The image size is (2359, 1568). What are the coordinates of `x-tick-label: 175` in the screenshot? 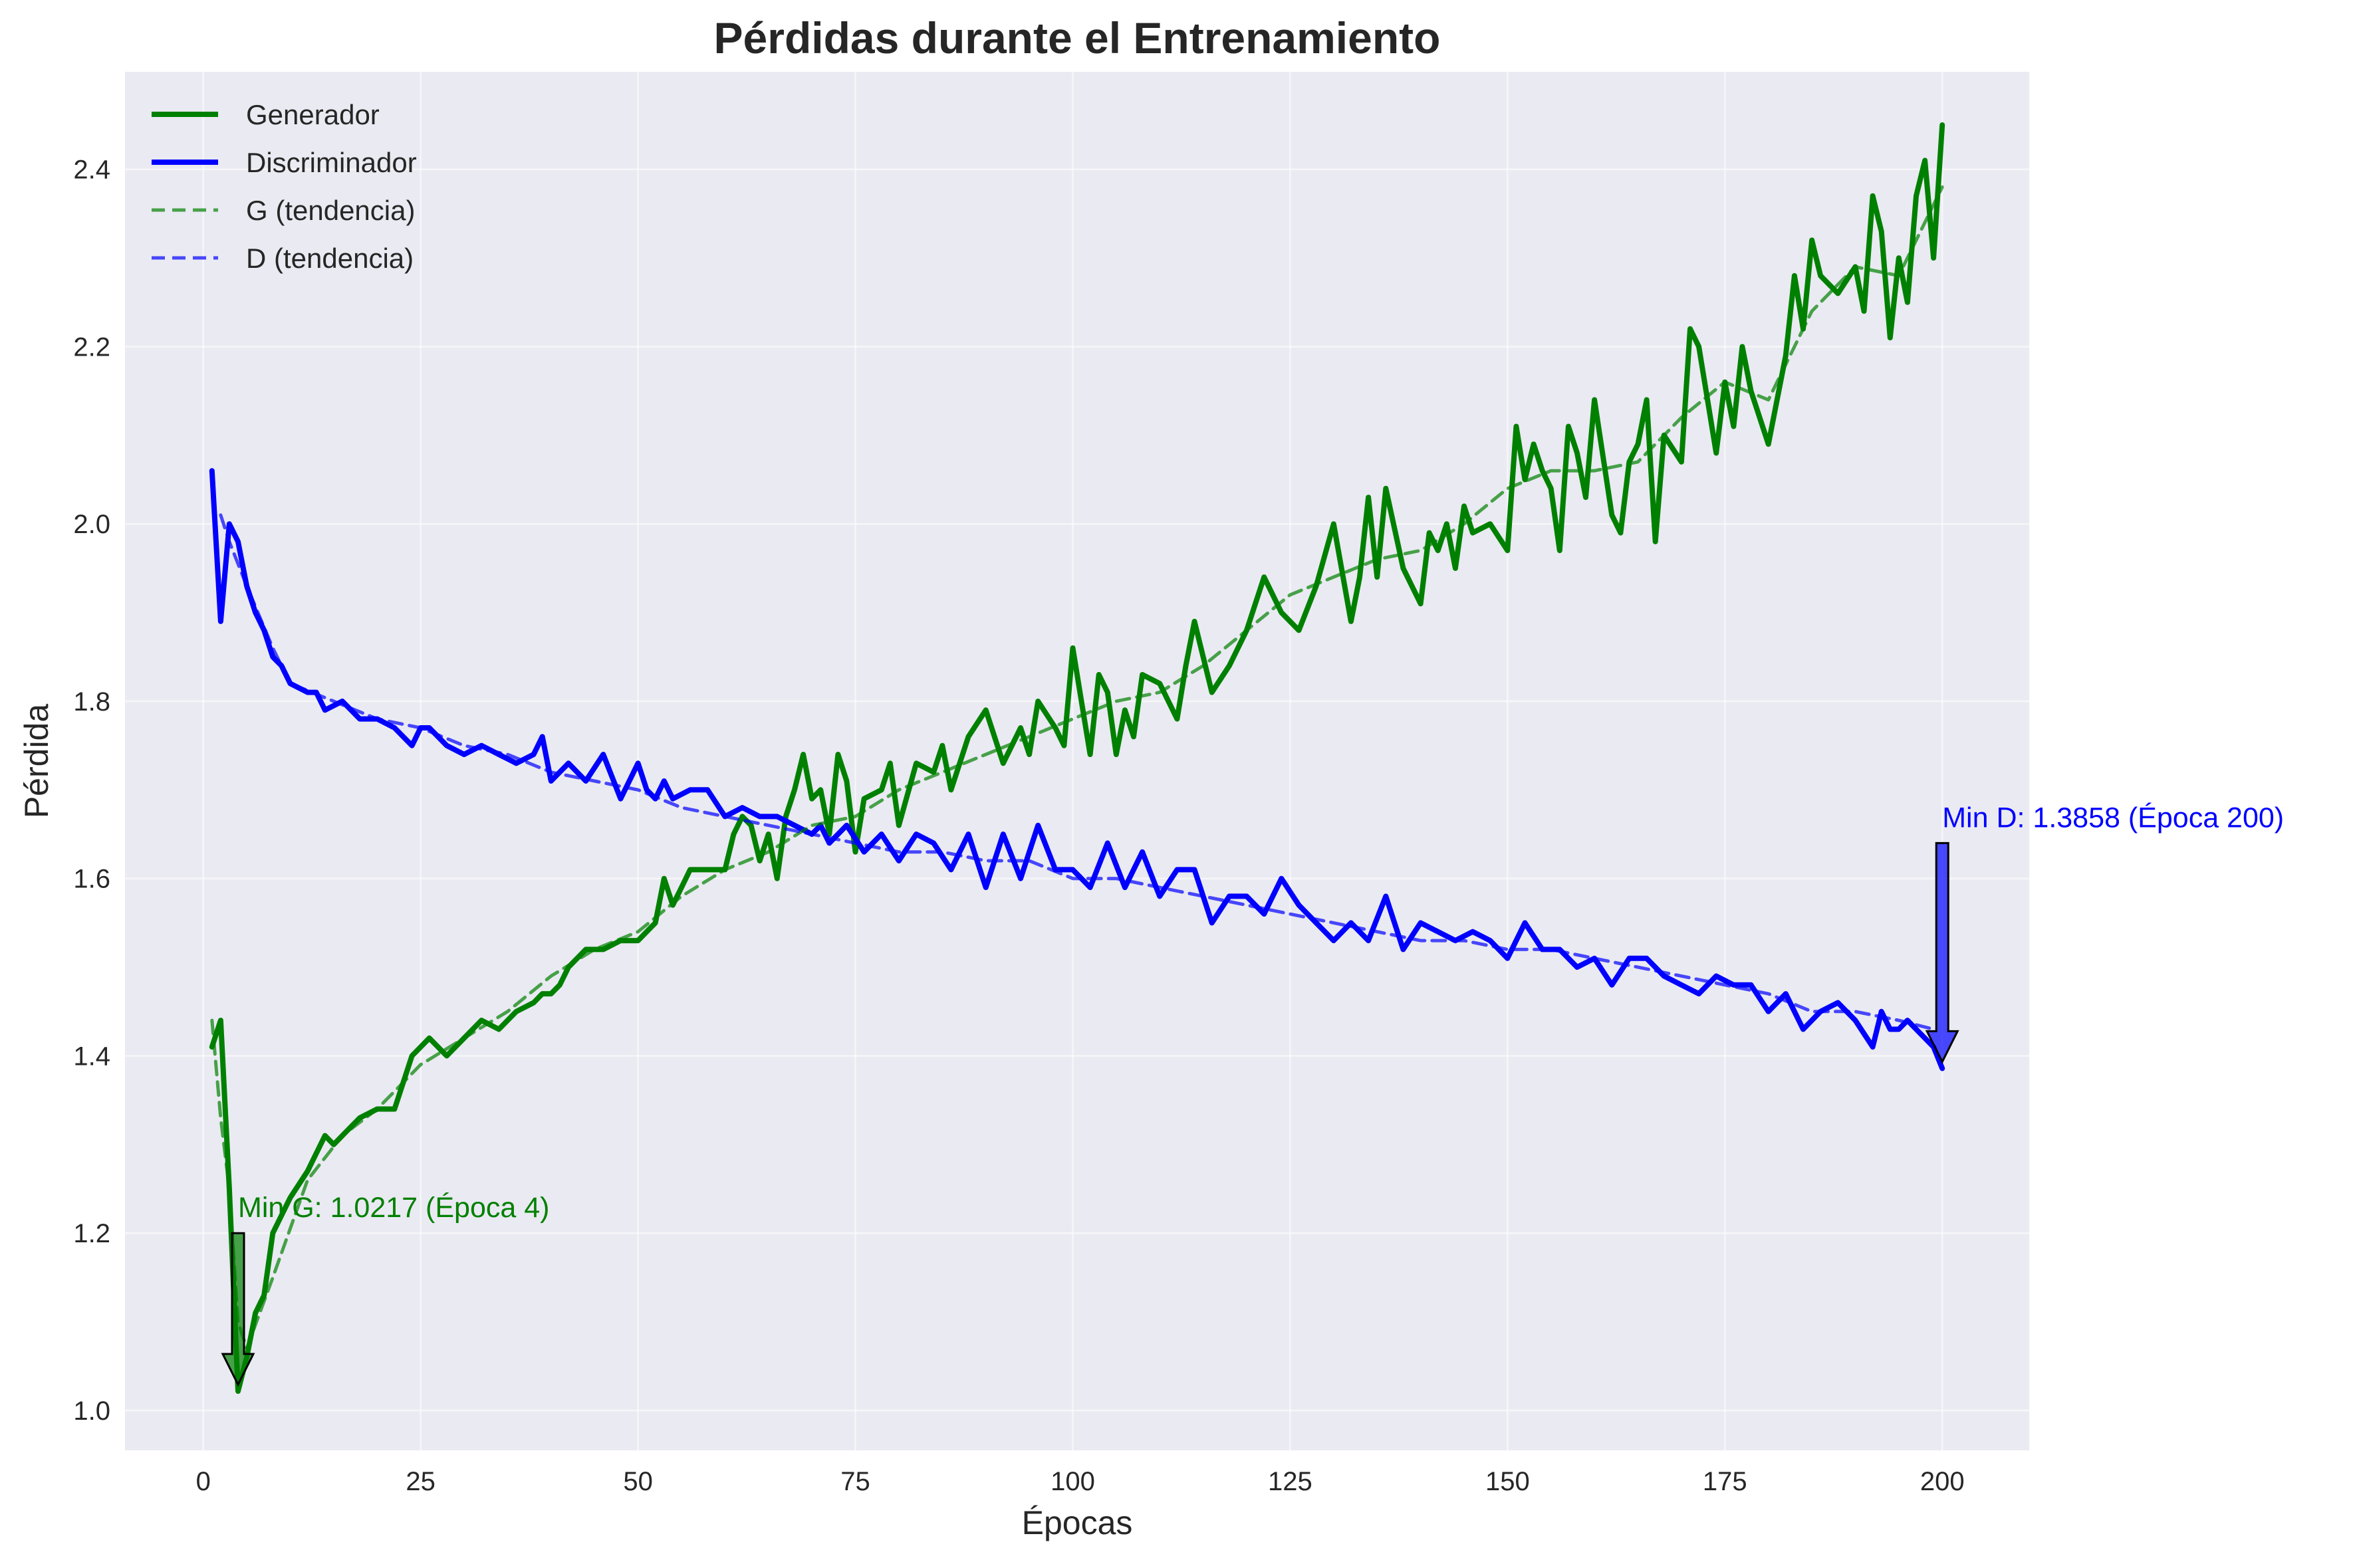 It's located at (1725, 1481).